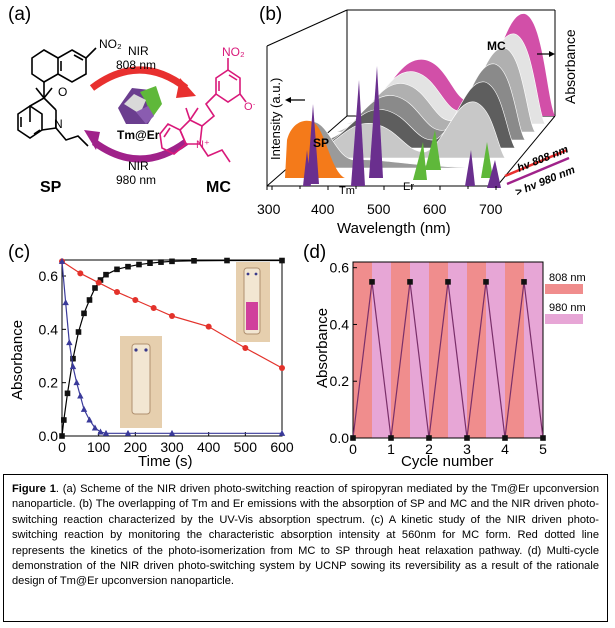 This screenshot has width=615, height=628. I want to click on top-arrow-line1: NIR, so click(138, 51).